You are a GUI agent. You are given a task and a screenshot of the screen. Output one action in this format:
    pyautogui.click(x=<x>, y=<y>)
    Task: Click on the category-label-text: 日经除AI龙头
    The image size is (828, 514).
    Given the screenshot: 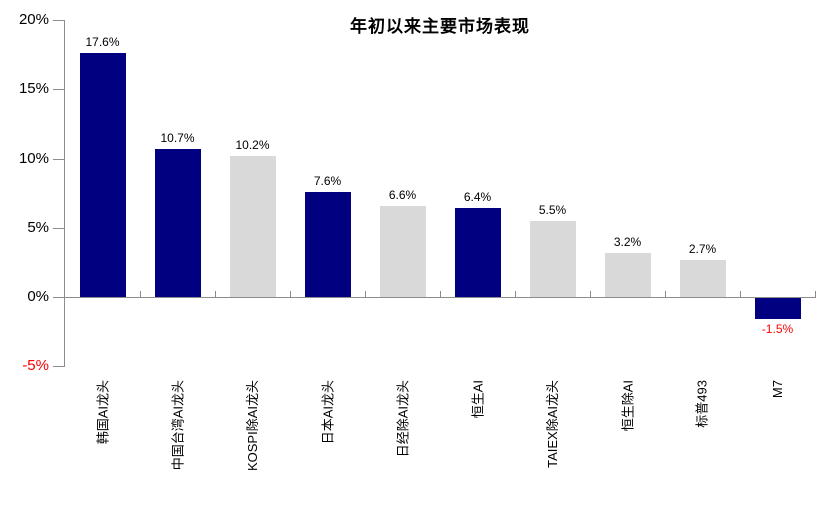 What is the action you would take?
    pyautogui.click(x=402, y=419)
    